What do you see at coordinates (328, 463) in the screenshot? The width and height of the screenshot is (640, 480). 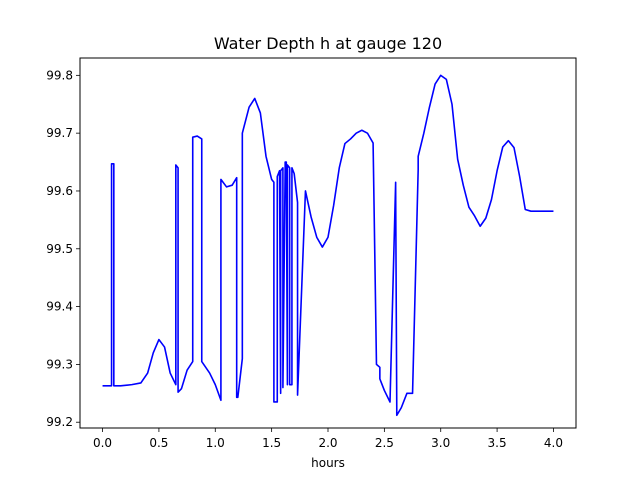 I see `x-axis-label: hours` at bounding box center [328, 463].